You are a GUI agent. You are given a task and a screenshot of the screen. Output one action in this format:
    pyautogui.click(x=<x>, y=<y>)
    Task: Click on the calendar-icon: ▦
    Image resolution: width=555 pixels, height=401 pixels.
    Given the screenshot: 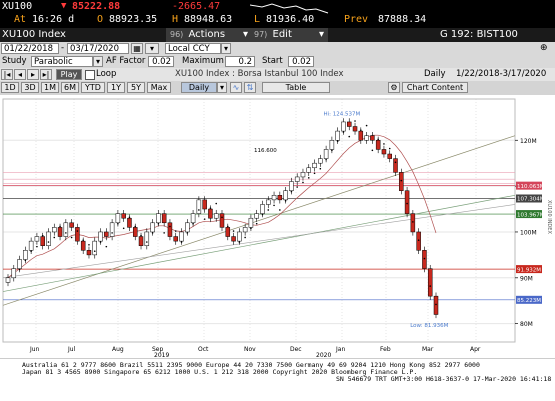 What is the action you would take?
    pyautogui.click(x=137, y=48)
    